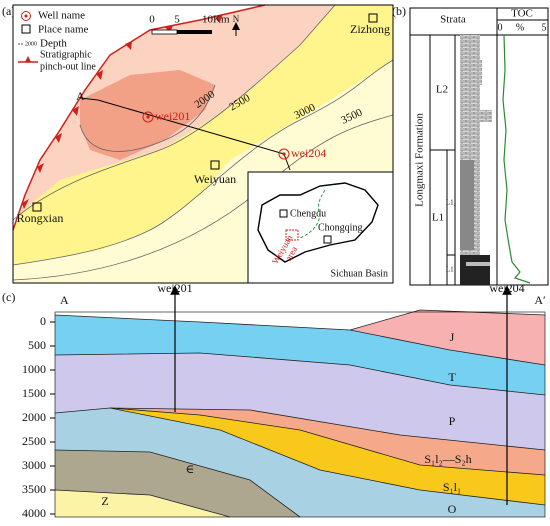 The image size is (550, 526). What do you see at coordinates (34, 369) in the screenshot?
I see `depth-label: 1000` at bounding box center [34, 369].